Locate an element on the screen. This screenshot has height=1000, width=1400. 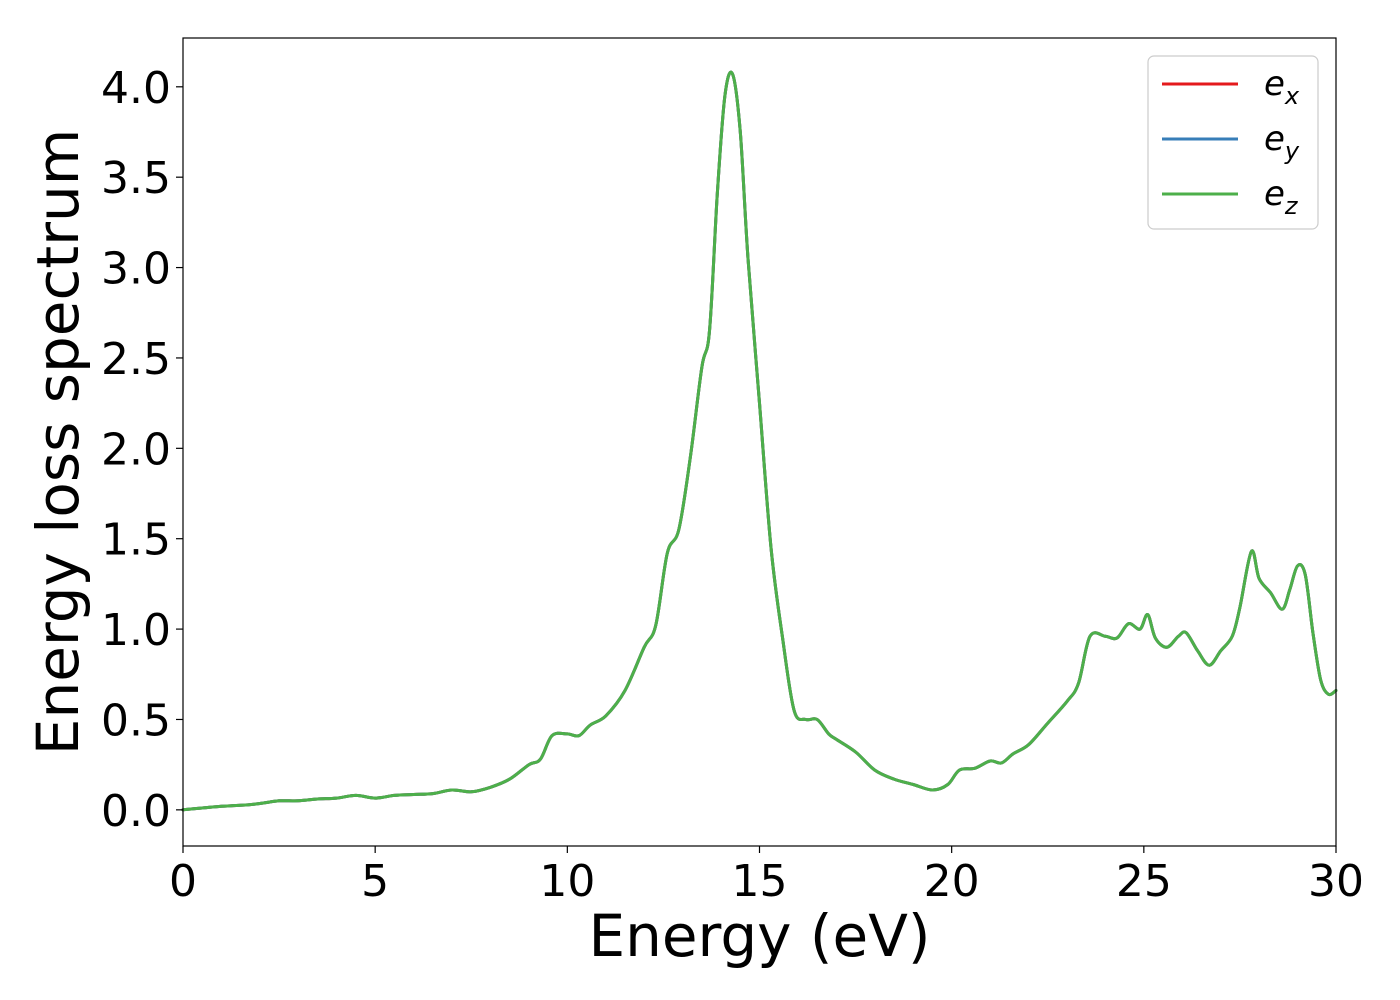
legend-label-subscript: y is located at coordinates (1292, 151).